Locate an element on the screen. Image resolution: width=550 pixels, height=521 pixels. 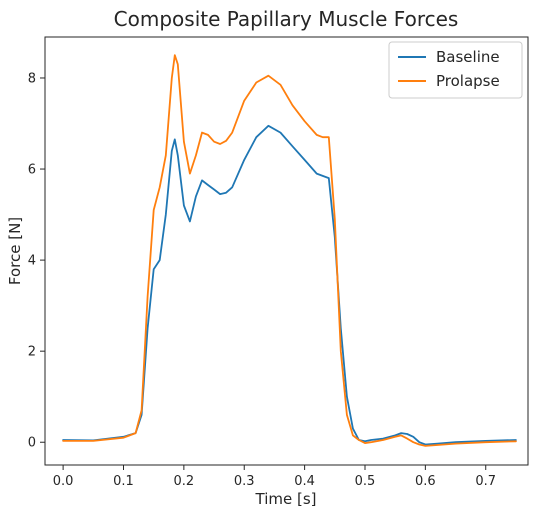
x-tick-label: 0.7 is located at coordinates (485, 481).